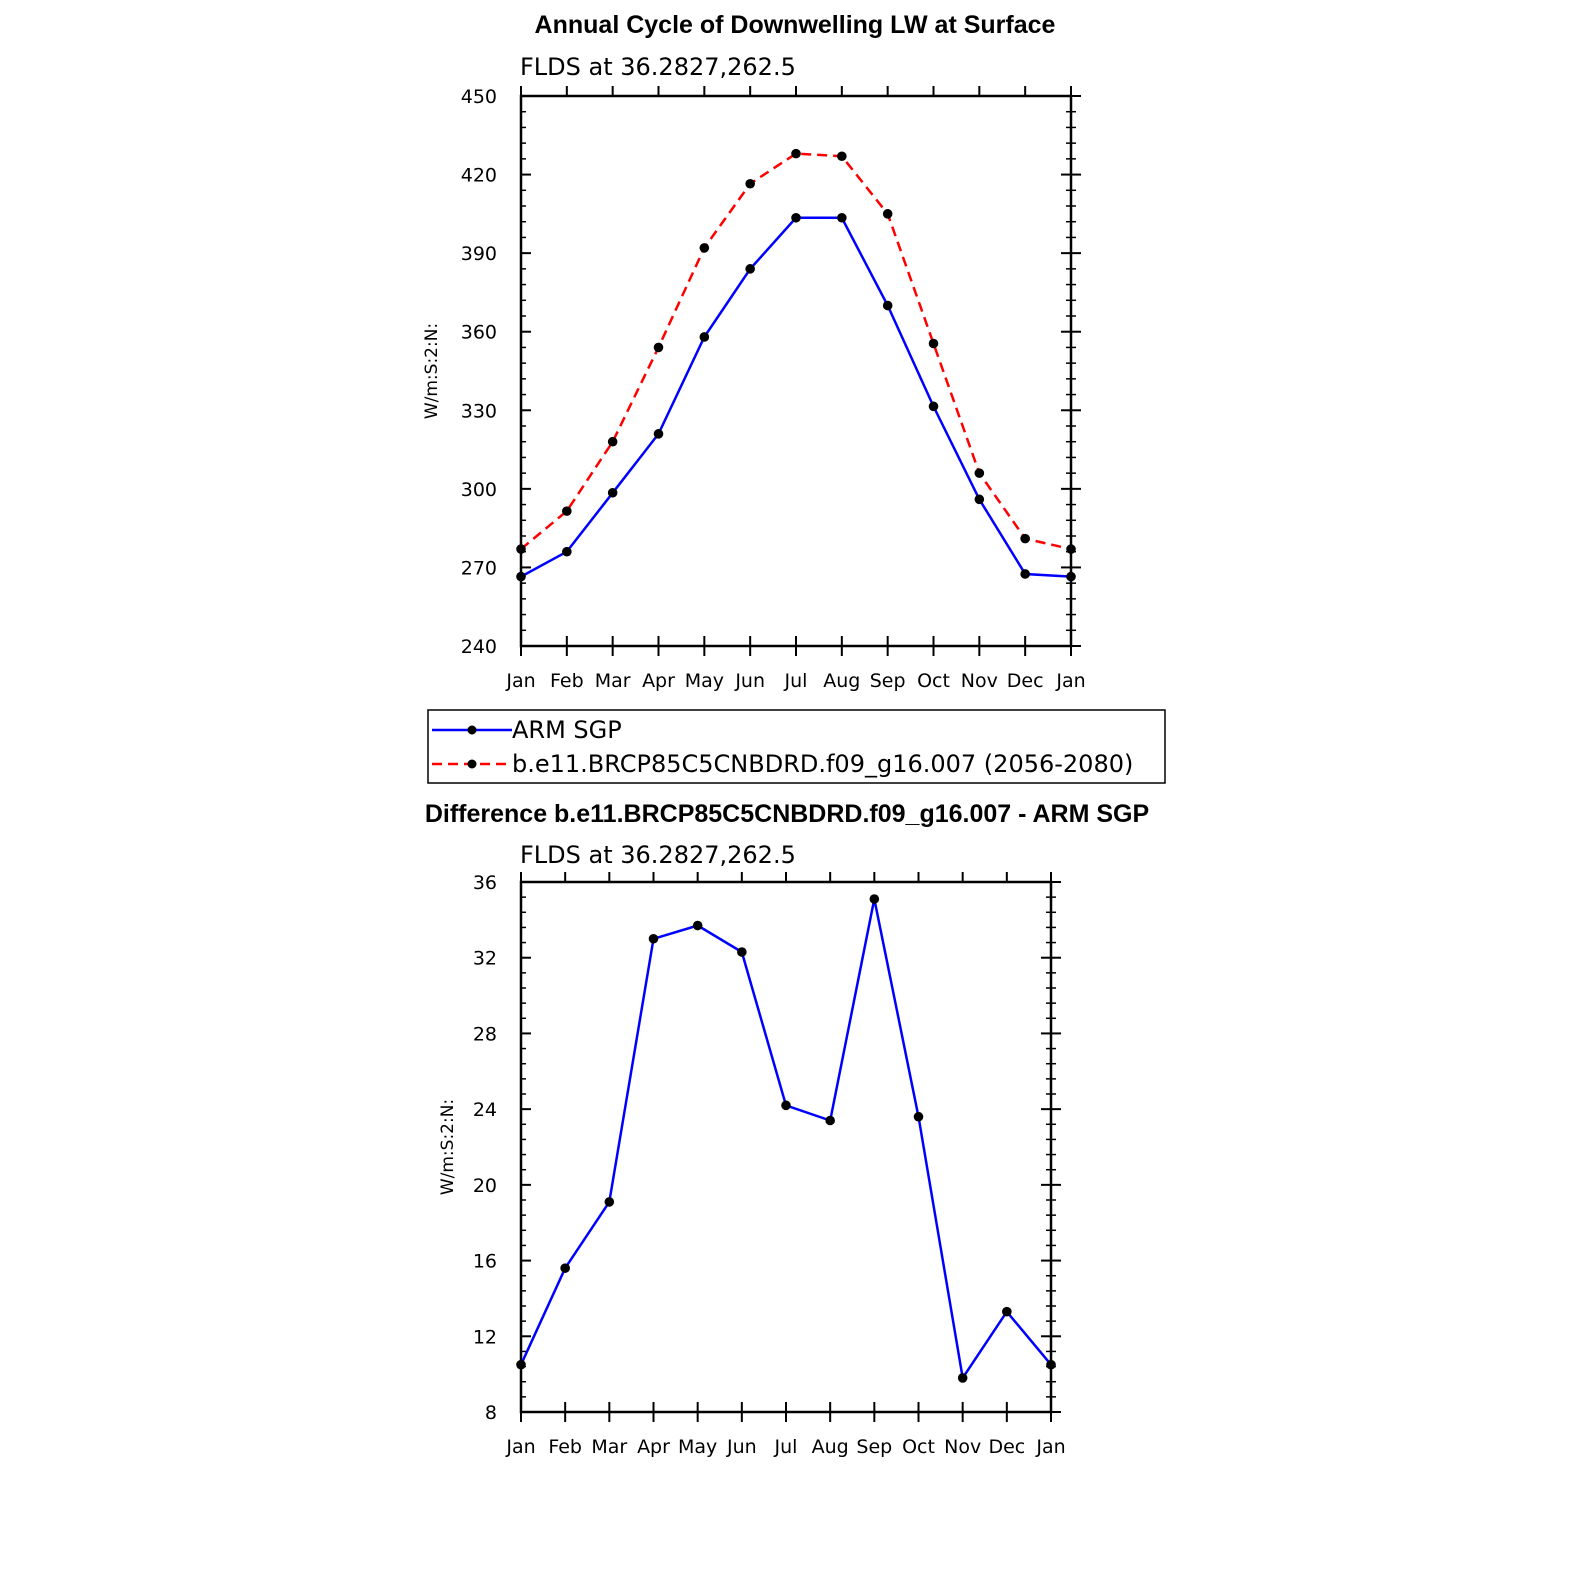 Image resolution: width=1575 pixels, height=1575 pixels. What do you see at coordinates (874, 1447) in the screenshot?
I see `chart2-x-tick-label: Sep` at bounding box center [874, 1447].